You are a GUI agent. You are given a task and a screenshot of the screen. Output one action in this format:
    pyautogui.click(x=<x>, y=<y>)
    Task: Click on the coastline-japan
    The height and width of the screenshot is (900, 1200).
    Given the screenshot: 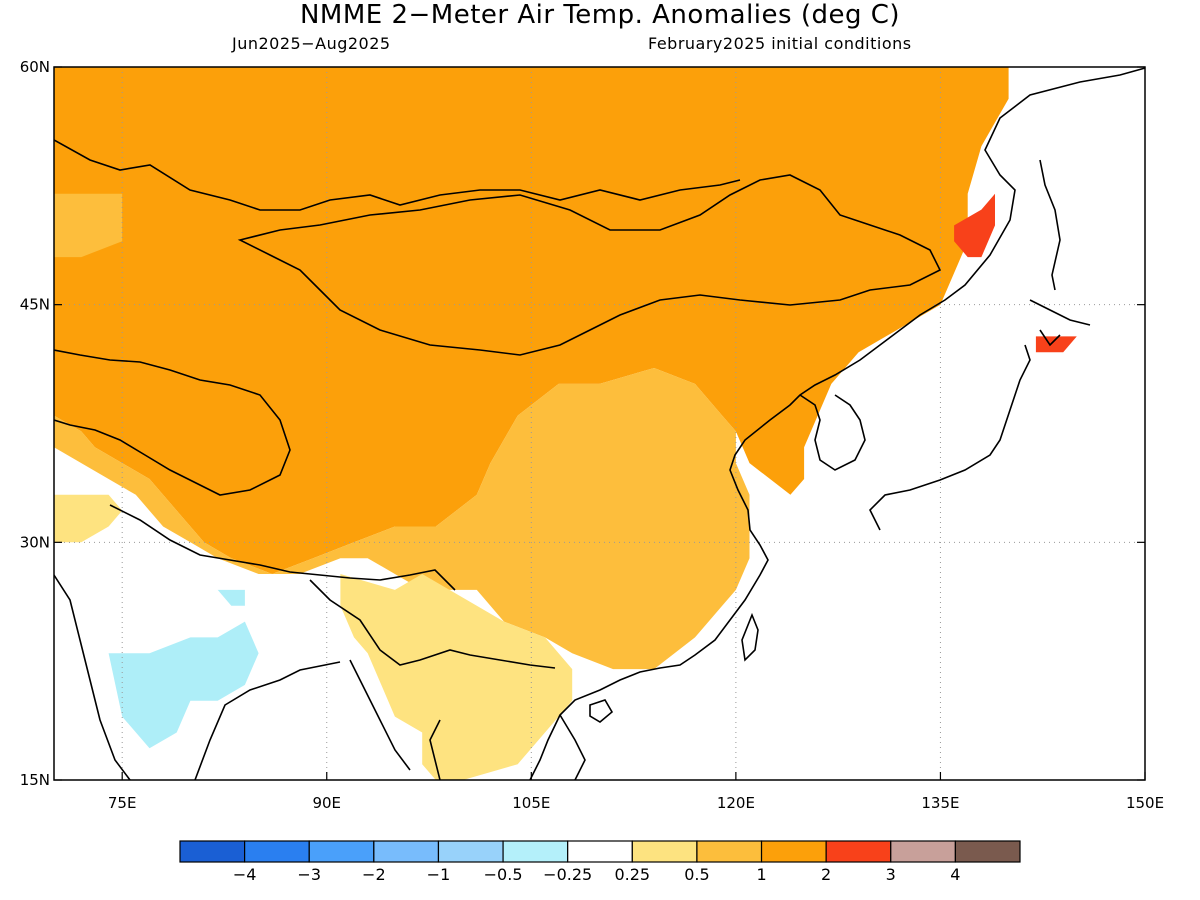 What is the action you would take?
    pyautogui.click(x=980, y=415)
    